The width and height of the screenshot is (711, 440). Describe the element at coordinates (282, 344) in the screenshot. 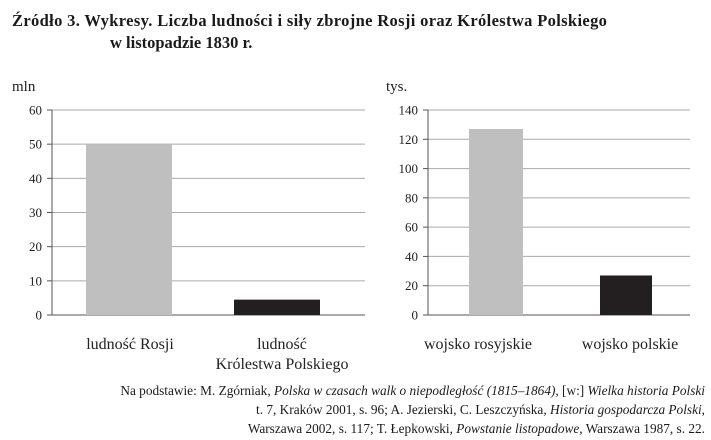

I see `x-category-label: ludność` at that location.